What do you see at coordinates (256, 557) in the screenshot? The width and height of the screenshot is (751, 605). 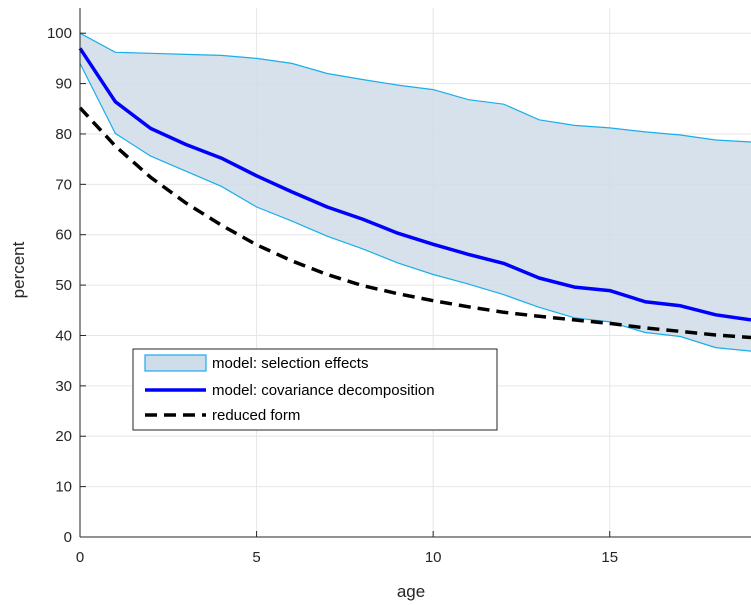 I see `x-tick-label: 5` at bounding box center [256, 557].